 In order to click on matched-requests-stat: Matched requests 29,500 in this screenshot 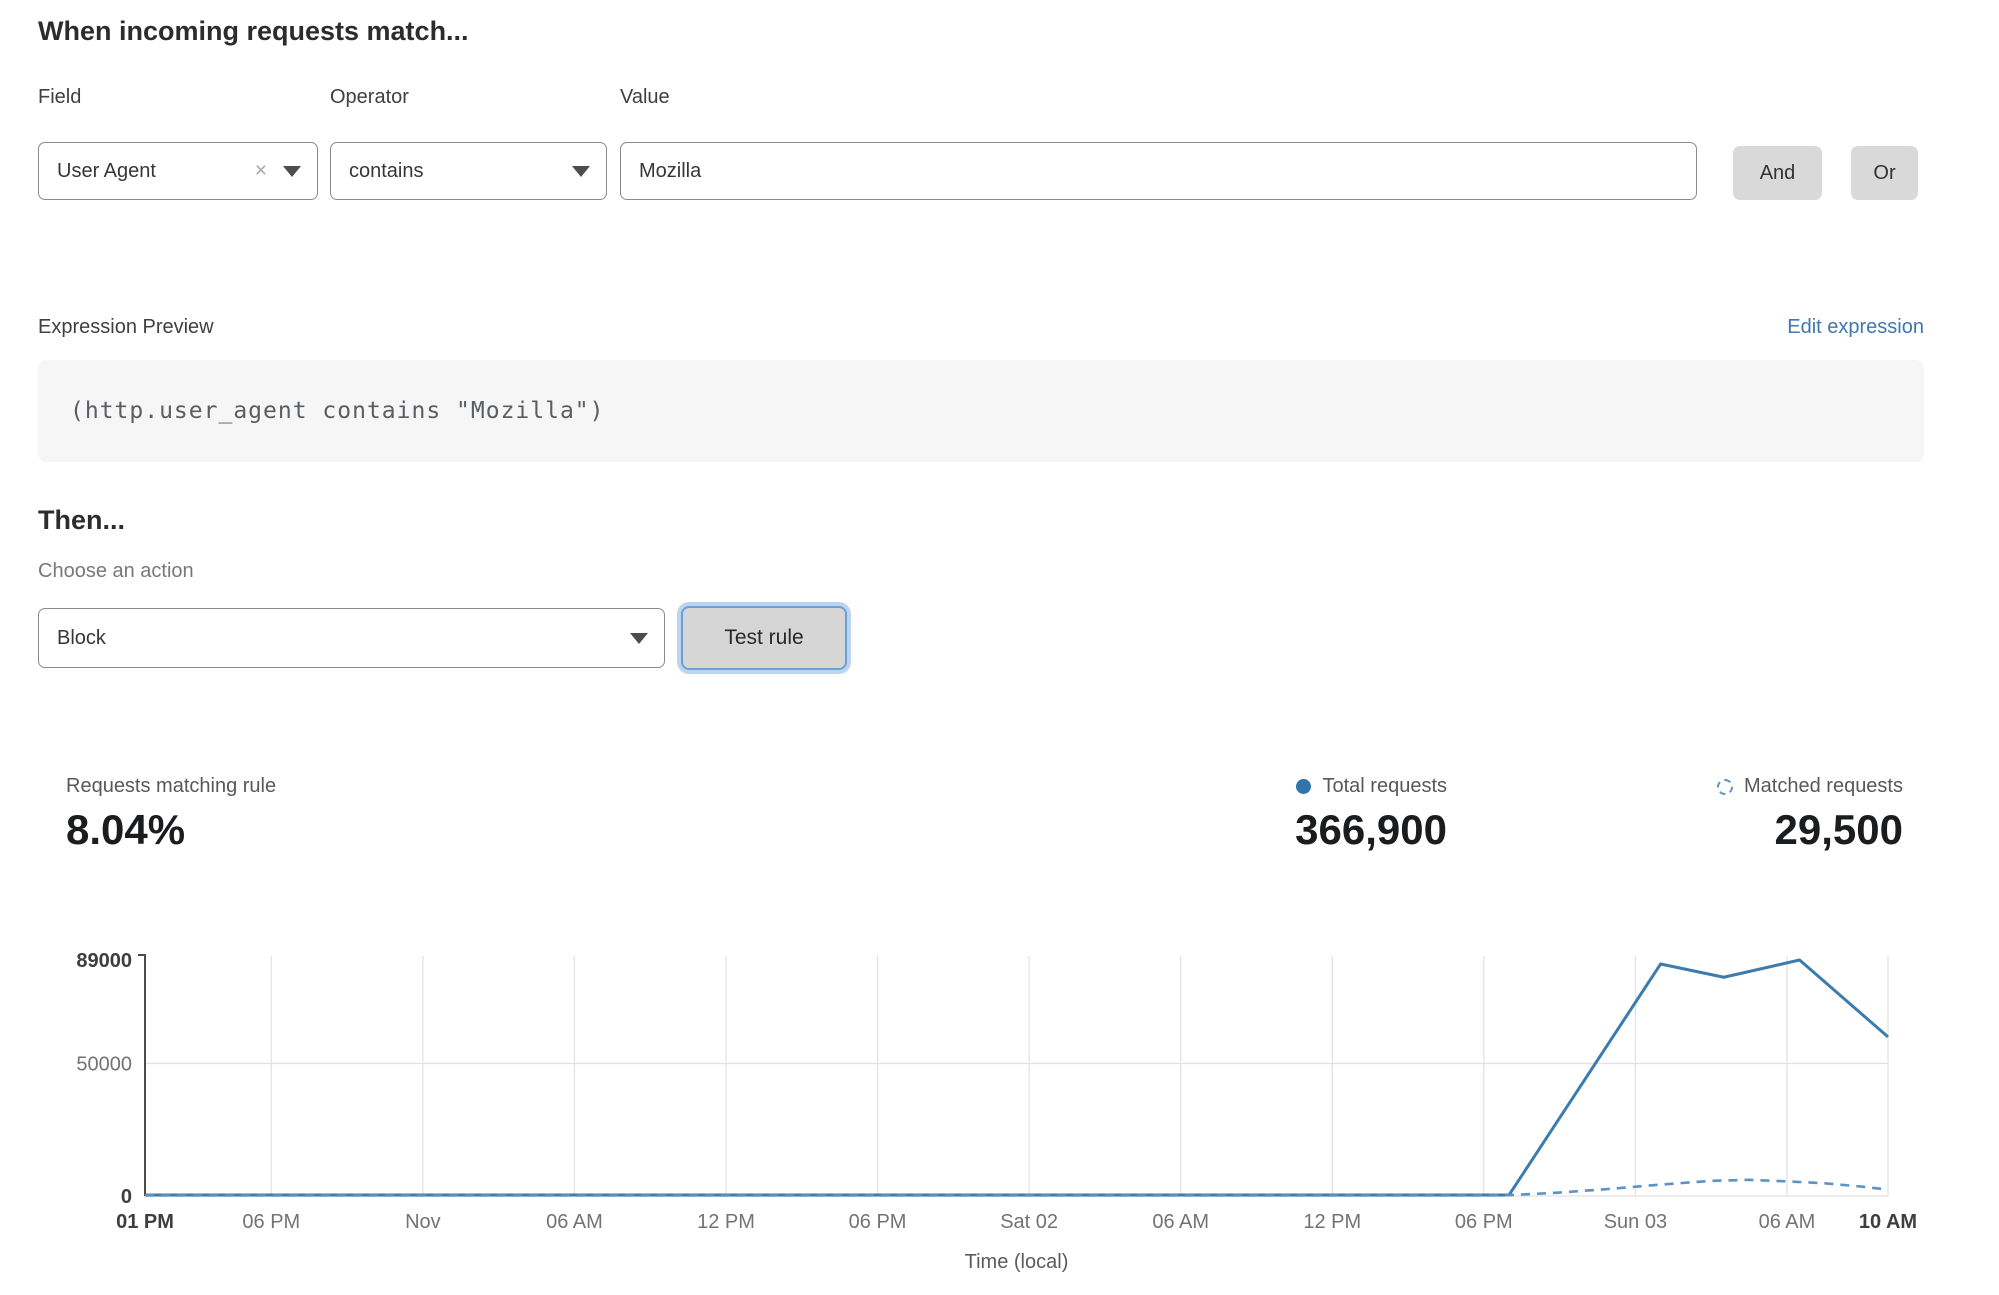, I will do `click(1810, 814)`.